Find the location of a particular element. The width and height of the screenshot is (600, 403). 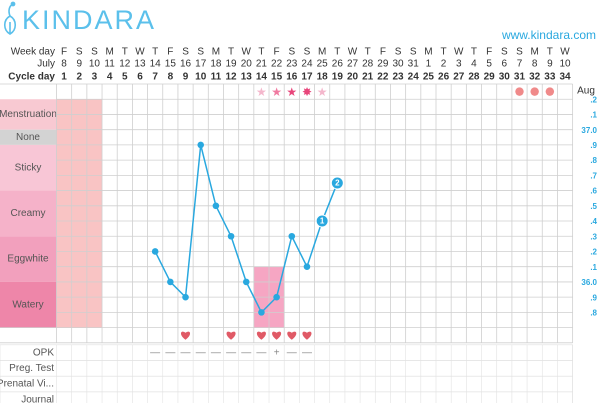

fluid-label: Watery is located at coordinates (27, 304).